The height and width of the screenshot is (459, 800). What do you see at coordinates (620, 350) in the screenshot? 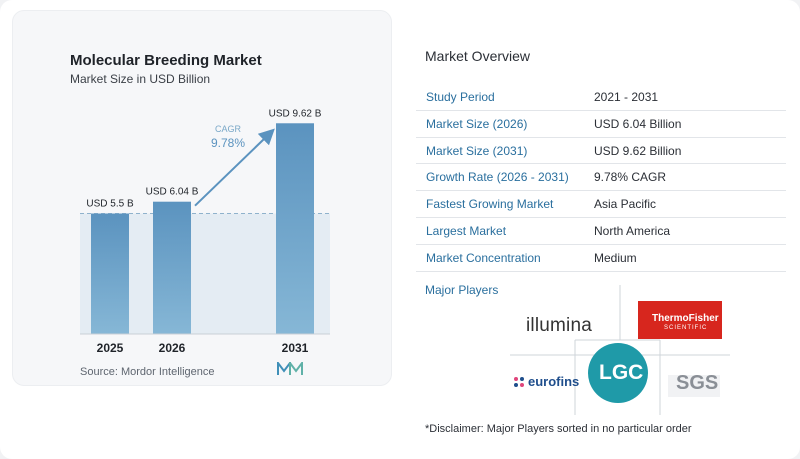
I see `players-grid` at bounding box center [620, 350].